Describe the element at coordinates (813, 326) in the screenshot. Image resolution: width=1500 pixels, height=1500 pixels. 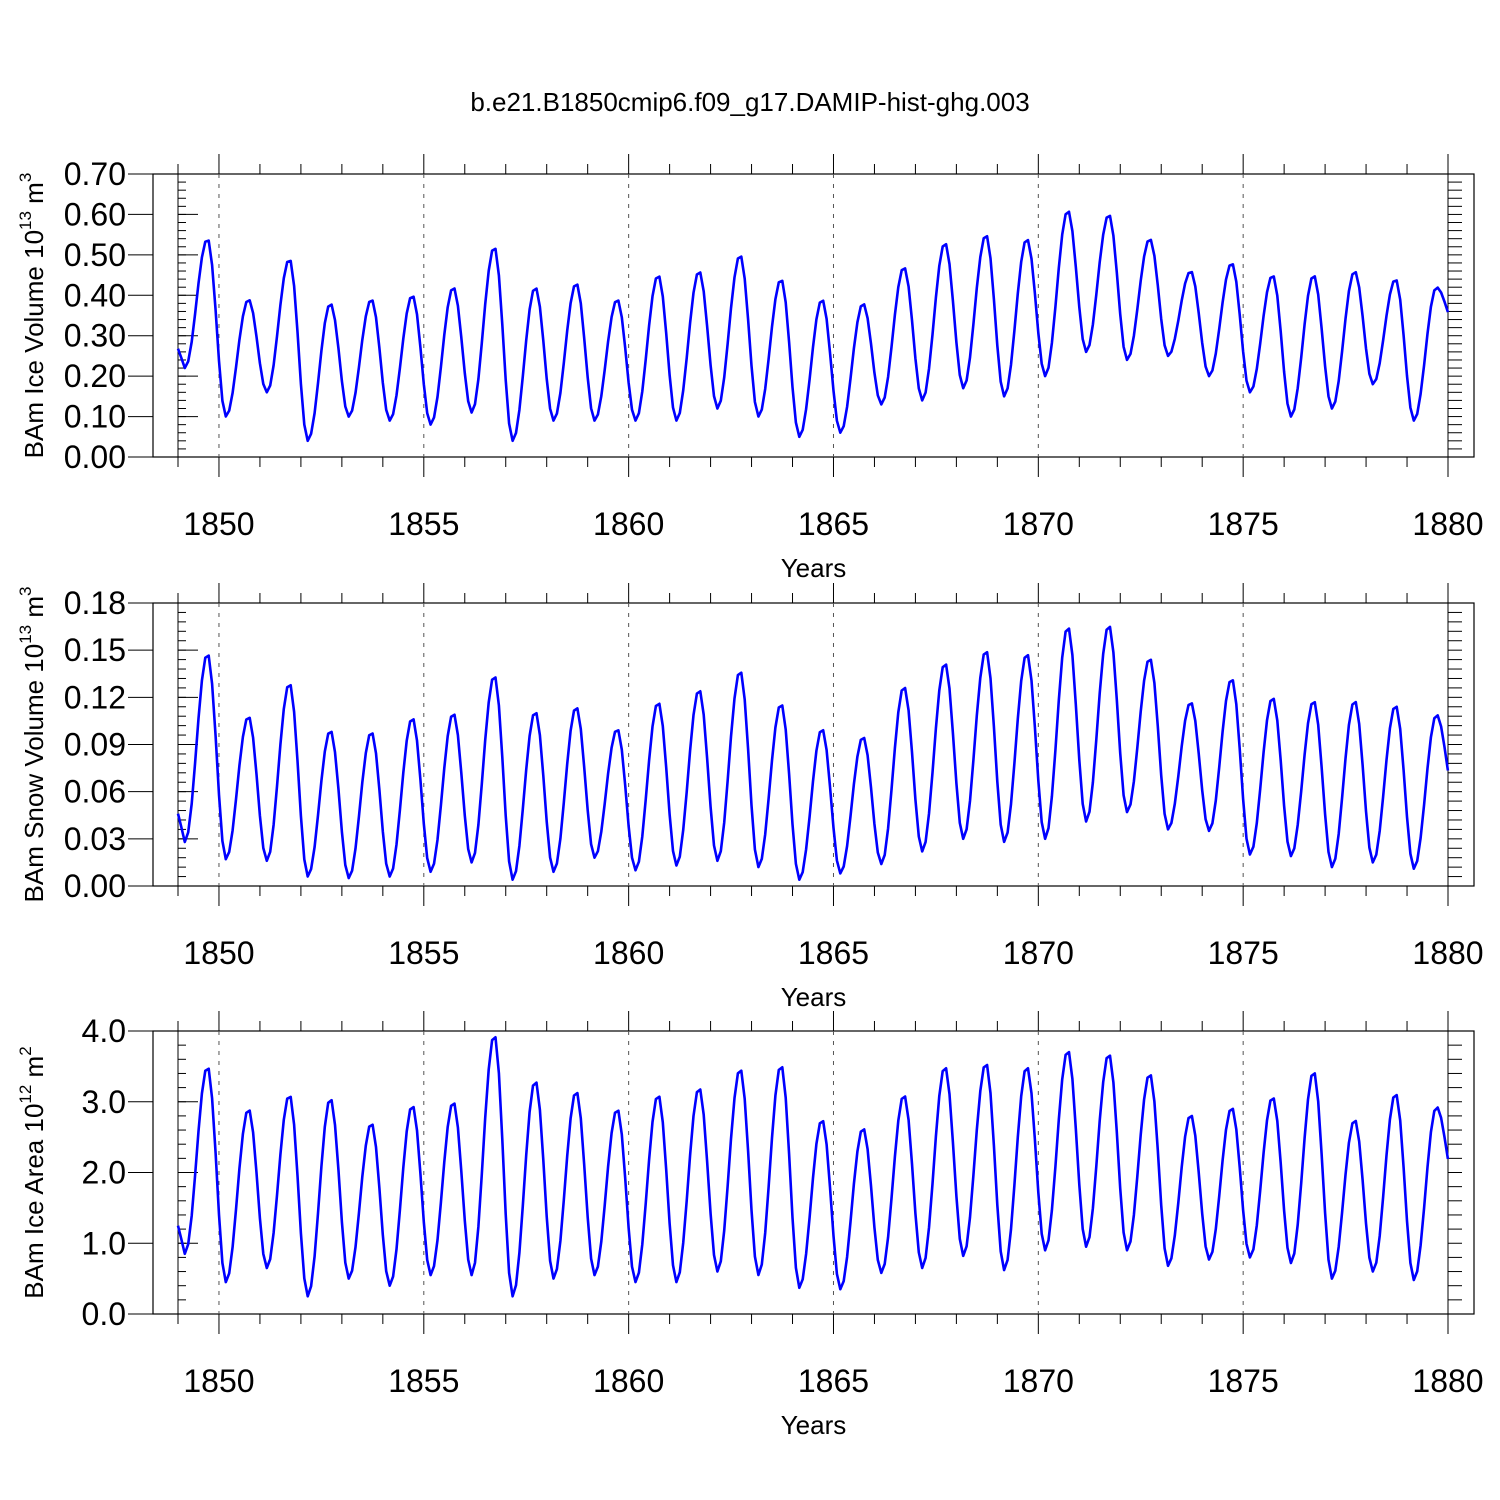
I see `panel-1-series-line` at that location.